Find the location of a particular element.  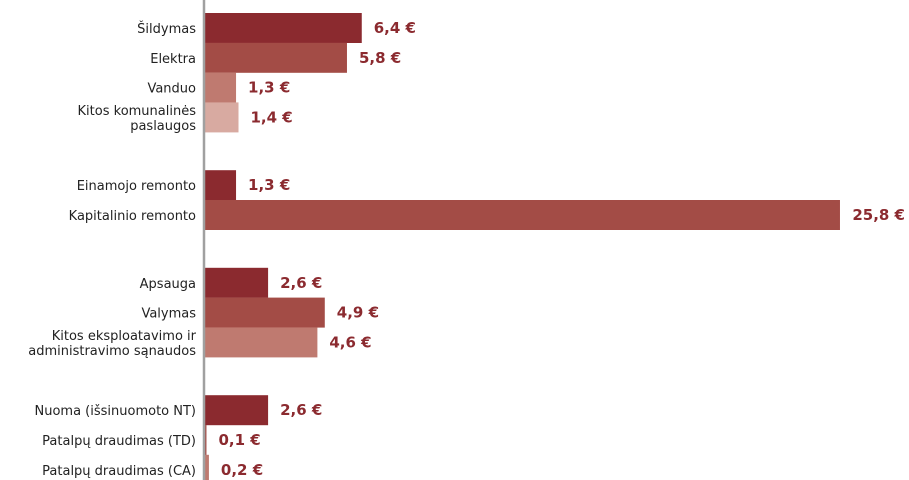

category-label: Patalpų draudimas (CA) is located at coordinates (119, 471).